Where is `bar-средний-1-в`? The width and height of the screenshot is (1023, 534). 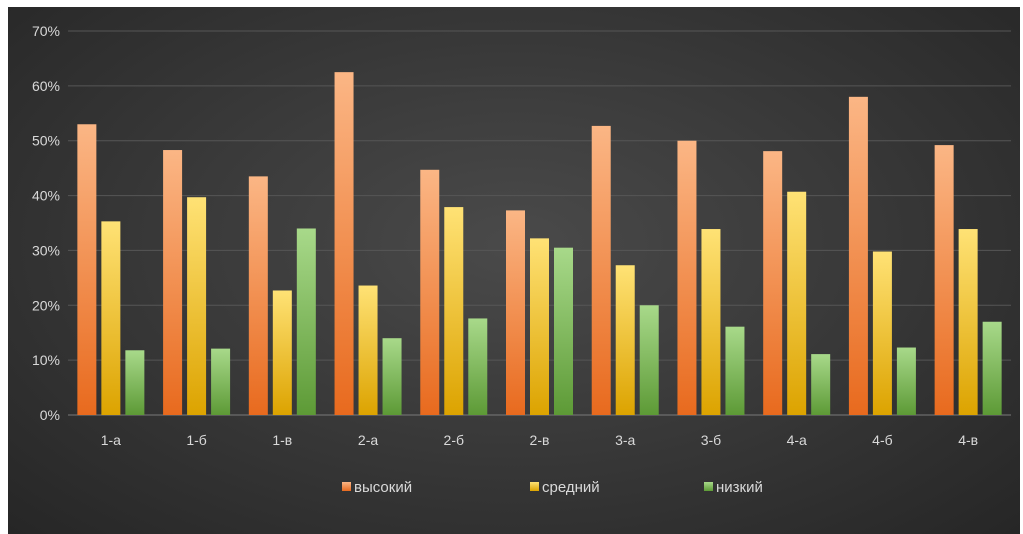 bar-средний-1-в is located at coordinates (282, 352).